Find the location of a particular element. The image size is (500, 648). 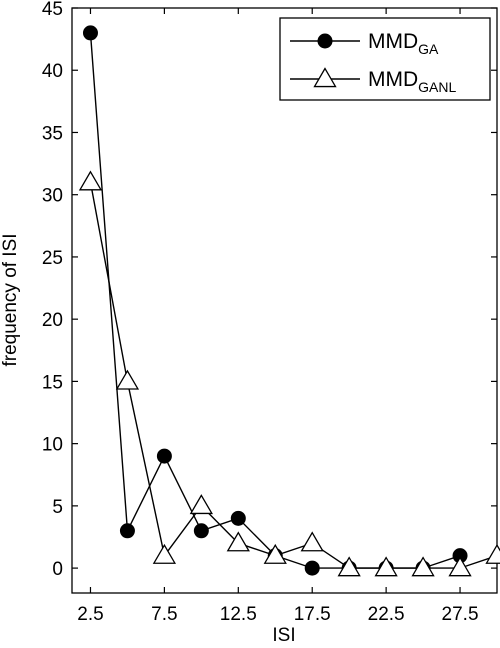

x-tick-label: 12.5 is located at coordinates (238, 614).